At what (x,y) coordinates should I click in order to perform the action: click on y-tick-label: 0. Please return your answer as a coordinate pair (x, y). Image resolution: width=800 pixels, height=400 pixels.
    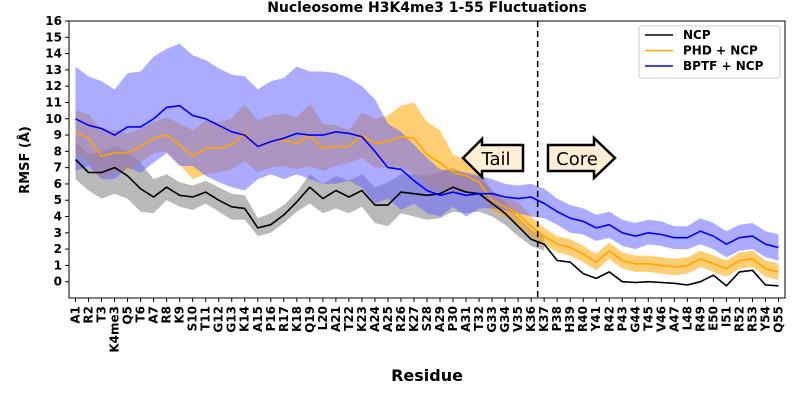
    Looking at the image, I should click on (58, 282).